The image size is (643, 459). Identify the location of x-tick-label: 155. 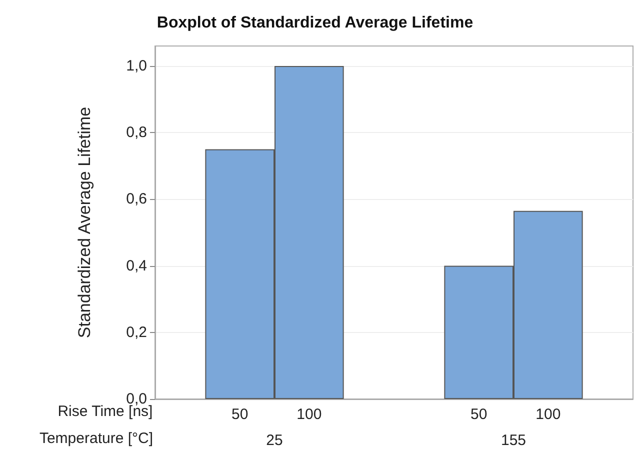
(513, 440).